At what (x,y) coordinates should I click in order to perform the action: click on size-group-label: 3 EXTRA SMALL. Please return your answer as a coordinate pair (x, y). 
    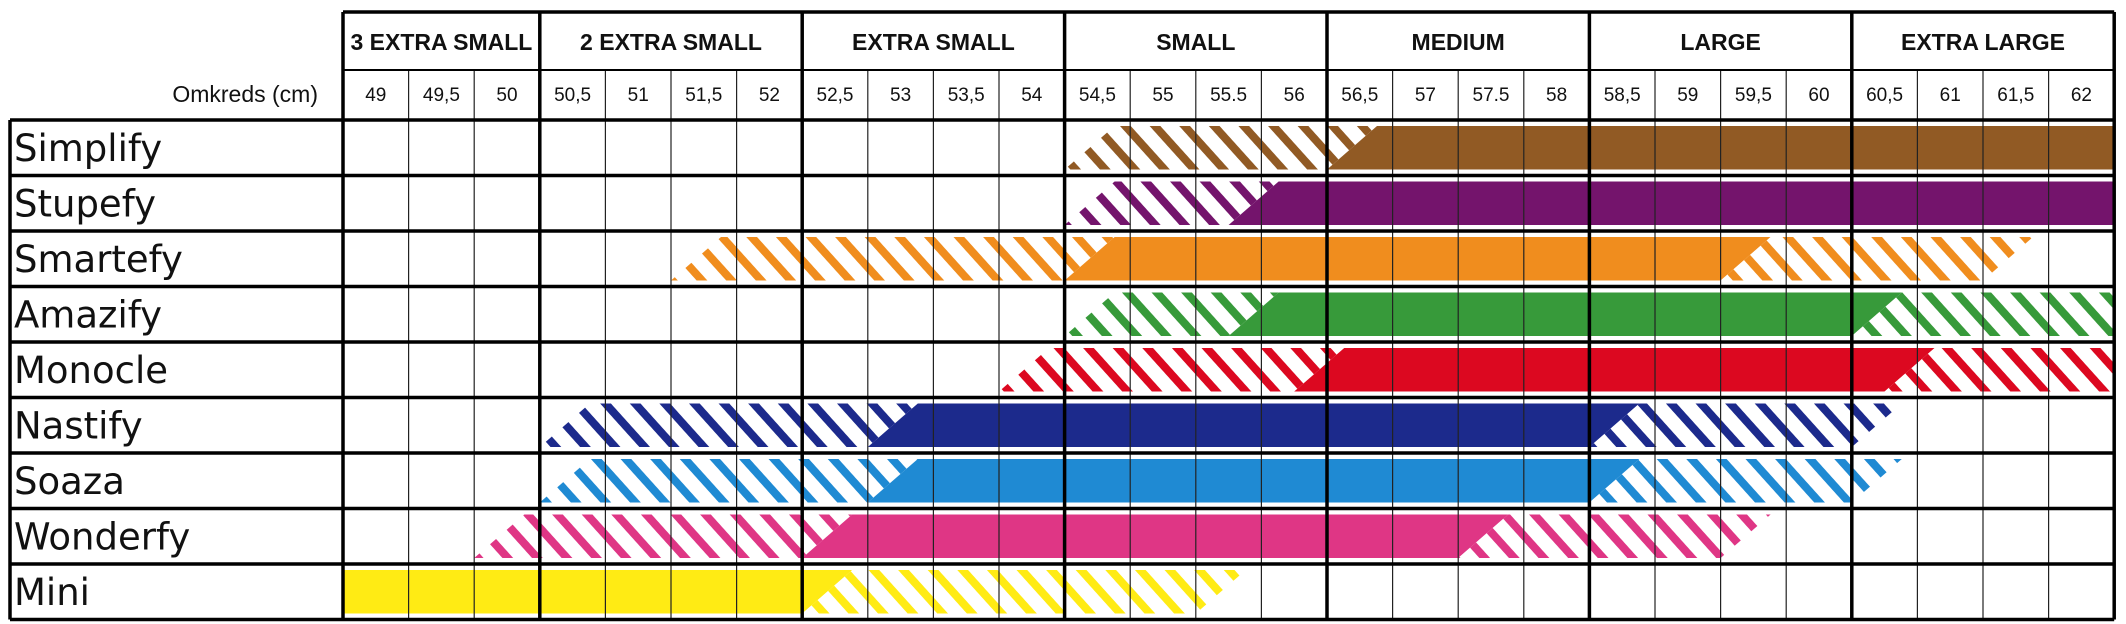
    Looking at the image, I should click on (441, 42).